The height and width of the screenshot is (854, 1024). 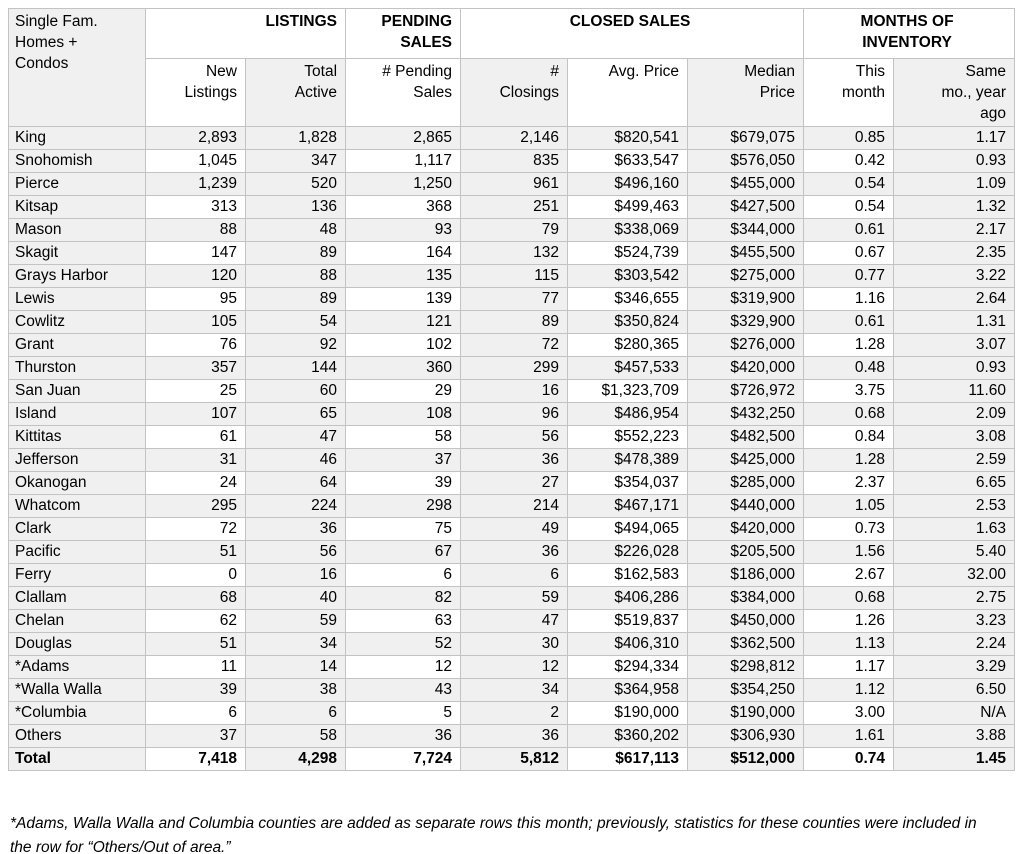 I want to click on value-cell: $494,065, so click(x=628, y=529).